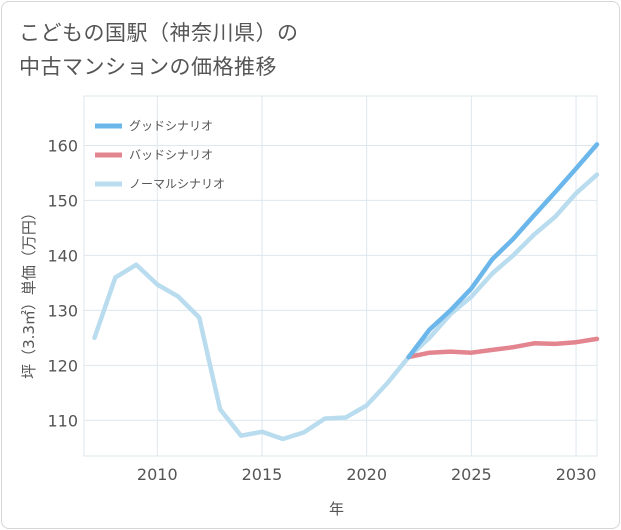 The height and width of the screenshot is (530, 621). What do you see at coordinates (62, 255) in the screenshot?
I see `y-tick-label: 140` at bounding box center [62, 255].